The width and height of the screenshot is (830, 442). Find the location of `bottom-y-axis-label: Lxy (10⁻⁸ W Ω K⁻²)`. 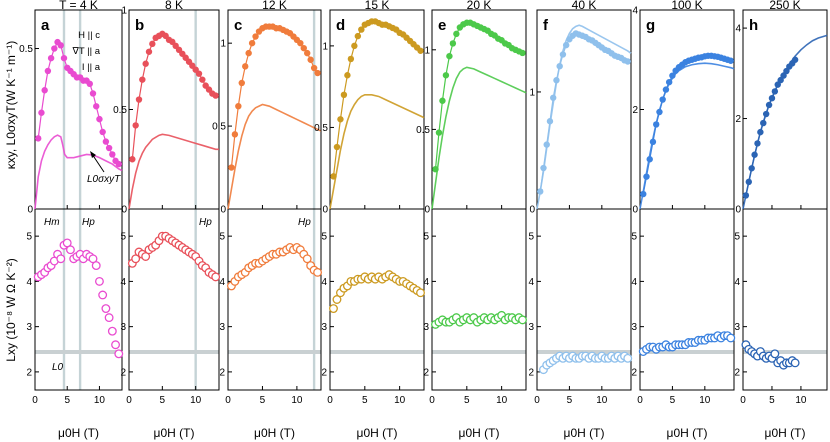

bottom-y-axis-label: Lxy (10⁻⁸ W Ω K⁻²) is located at coordinates (11, 309).